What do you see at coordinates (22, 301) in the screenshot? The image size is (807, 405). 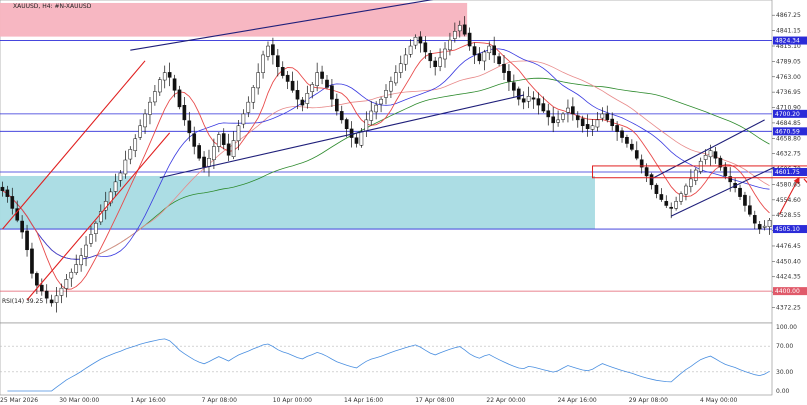 I see `rsi-label: RSI(14) 39.25` at bounding box center [22, 301].